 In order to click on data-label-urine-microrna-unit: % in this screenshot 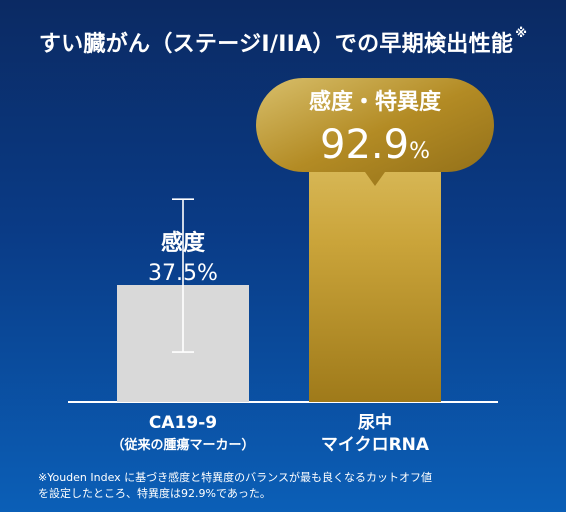, I will do `click(419, 151)`.